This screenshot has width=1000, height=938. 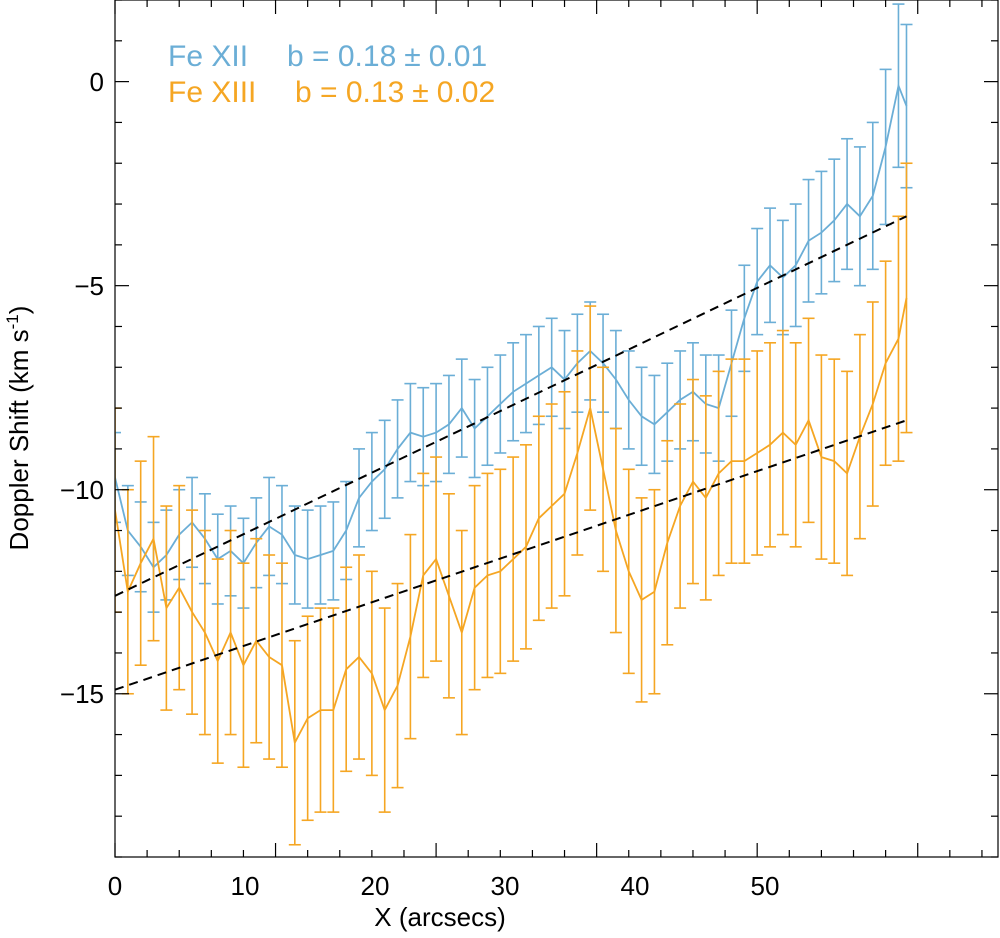 I want to click on legend-fe-xiii-error: 0.02, so click(x=466, y=92).